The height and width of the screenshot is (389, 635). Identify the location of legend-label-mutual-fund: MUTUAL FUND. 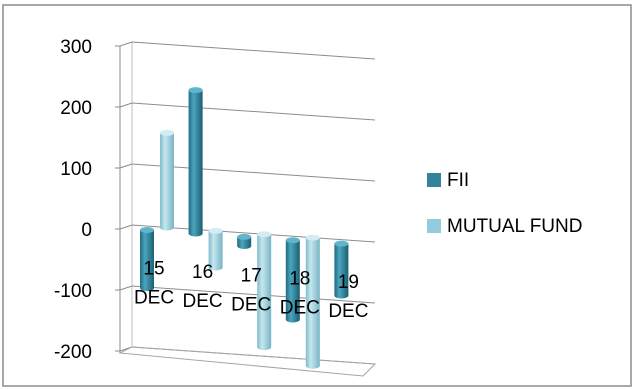
(514, 226).